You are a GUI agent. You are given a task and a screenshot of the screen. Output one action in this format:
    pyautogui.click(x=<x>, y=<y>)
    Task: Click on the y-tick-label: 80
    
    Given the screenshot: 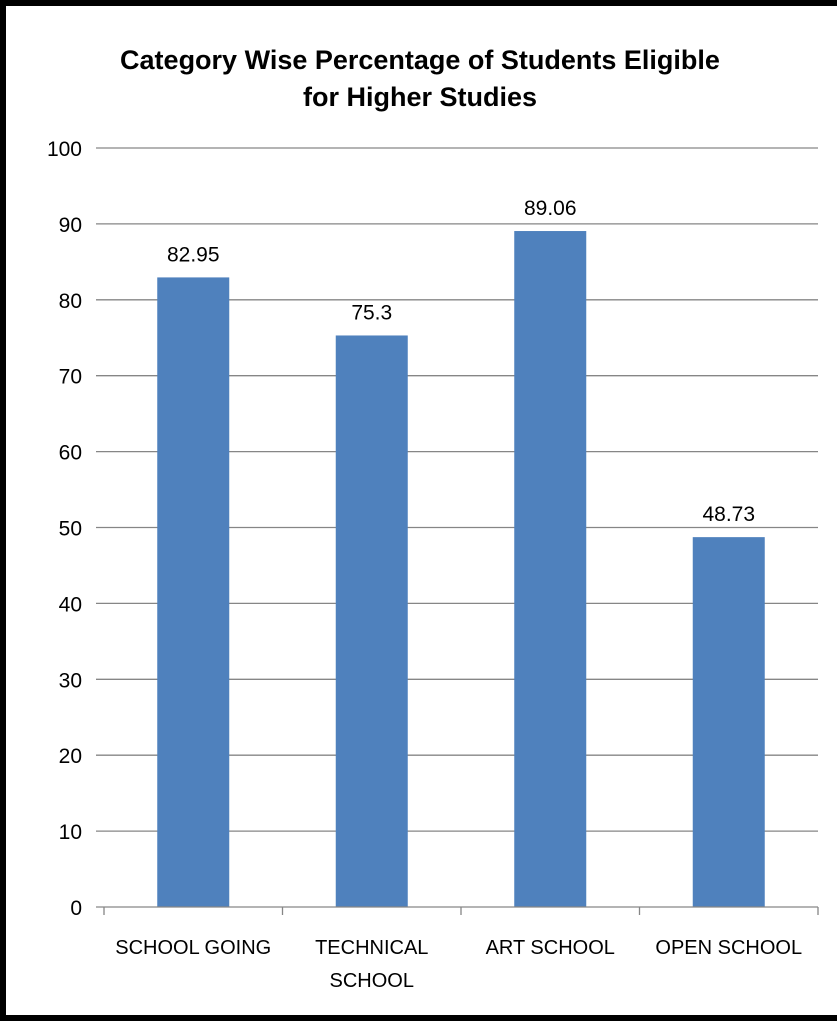 What is the action you would take?
    pyautogui.click(x=70, y=301)
    